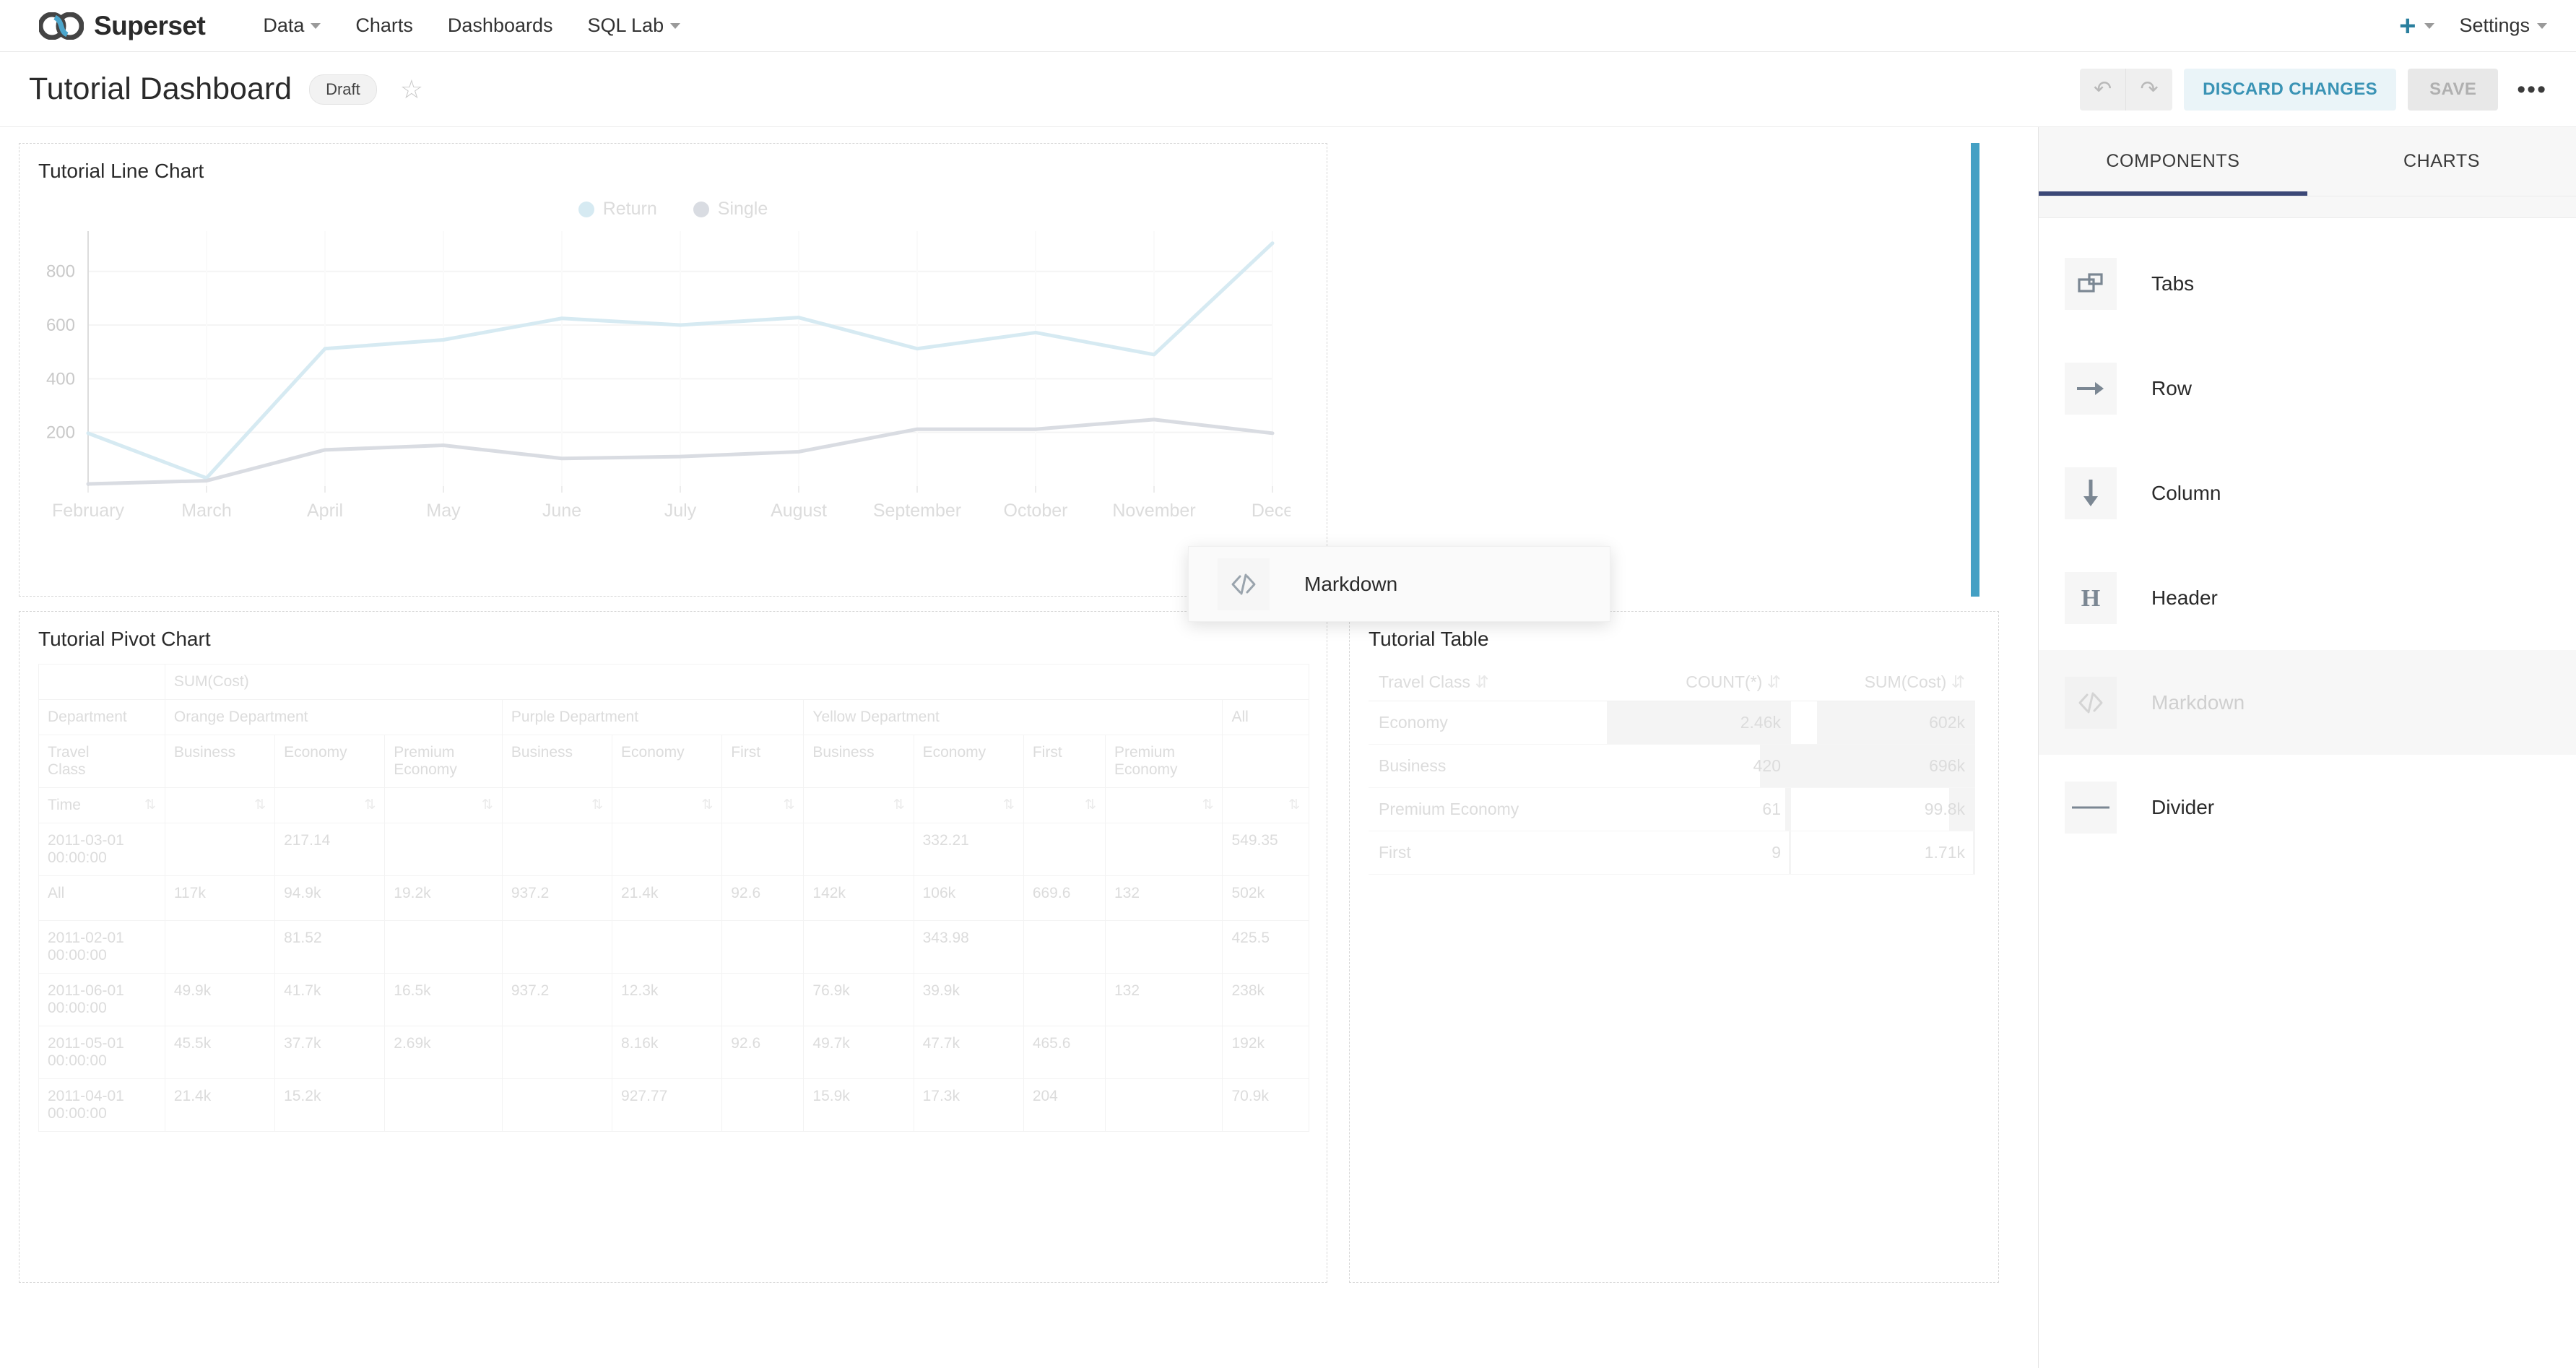 The image size is (2576, 1368). What do you see at coordinates (1064, 898) in the screenshot?
I see `pivot-cell: 669.6` at bounding box center [1064, 898].